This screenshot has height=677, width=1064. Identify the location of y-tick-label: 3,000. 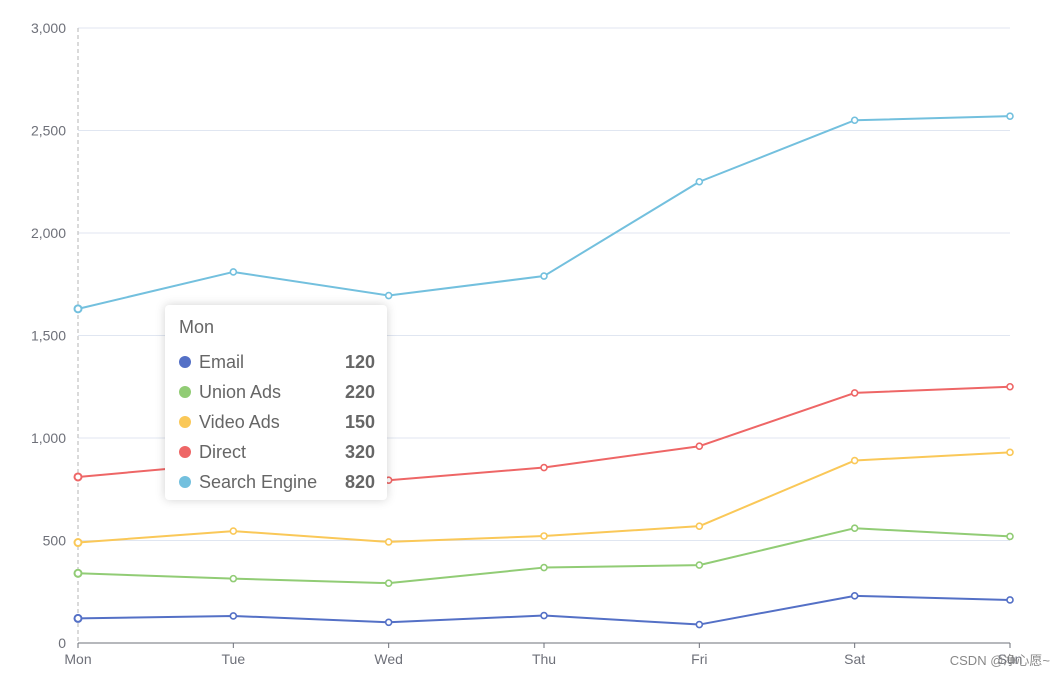
(48, 28).